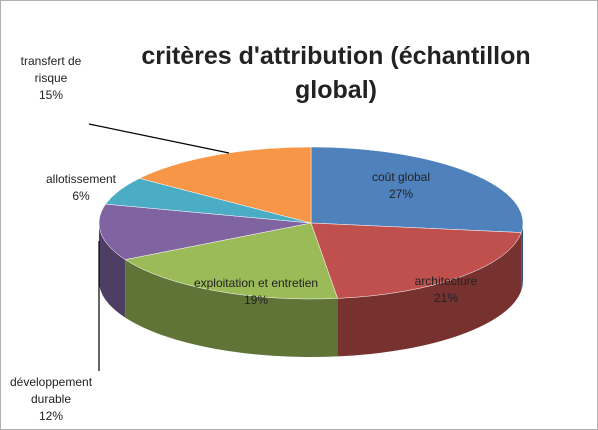 This screenshot has width=598, height=430. I want to click on category-label: coût global, so click(401, 177).